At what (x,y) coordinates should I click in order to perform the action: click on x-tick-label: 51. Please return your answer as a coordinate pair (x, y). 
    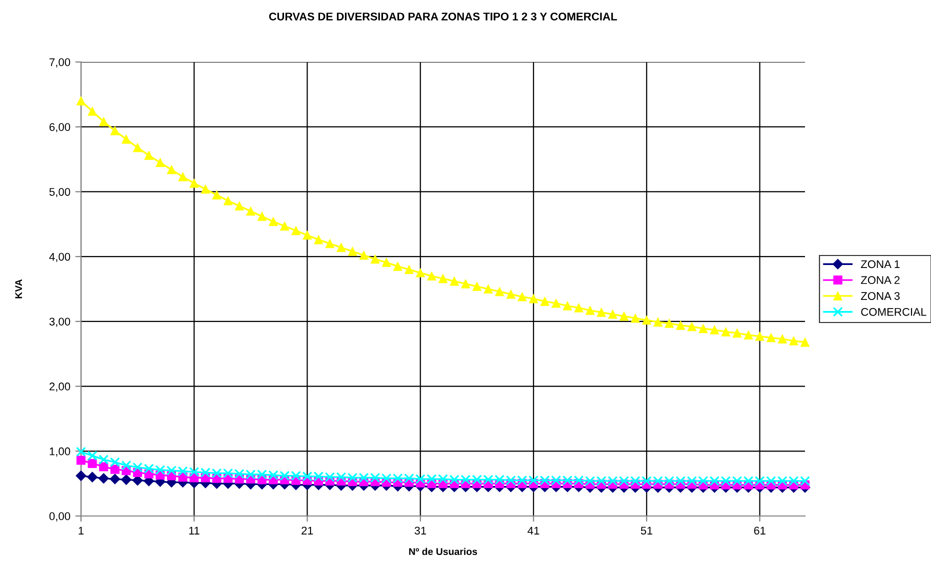
    Looking at the image, I should click on (646, 530).